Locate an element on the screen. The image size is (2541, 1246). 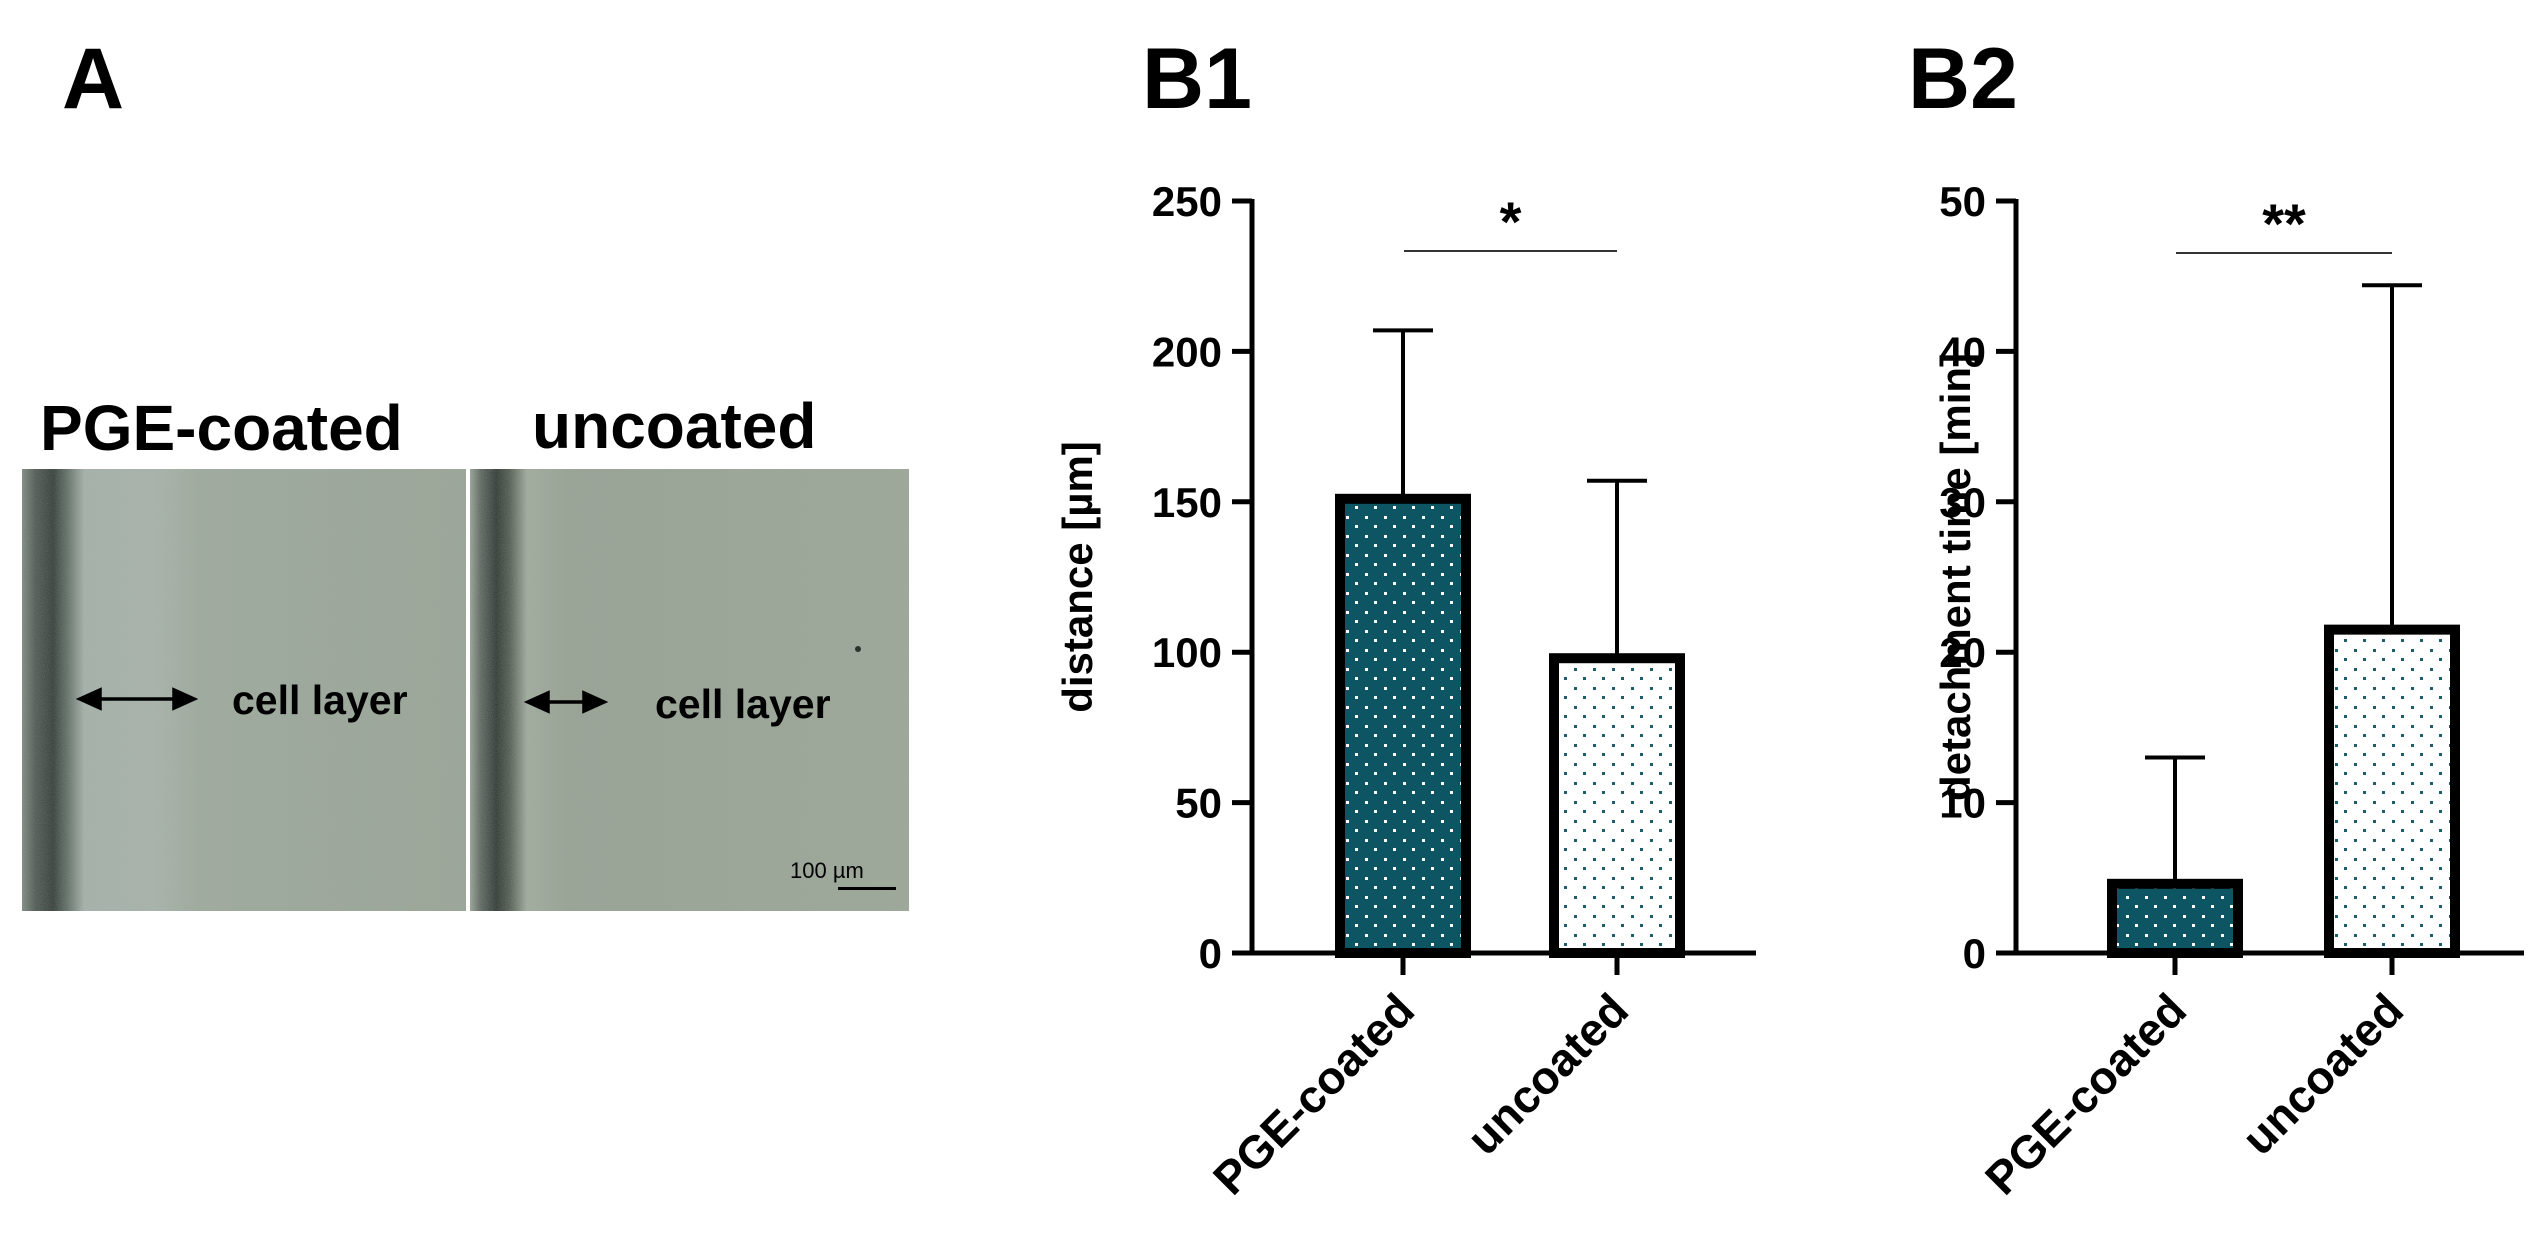
panel-letter-b1: B1 is located at coordinates (1197, 79).